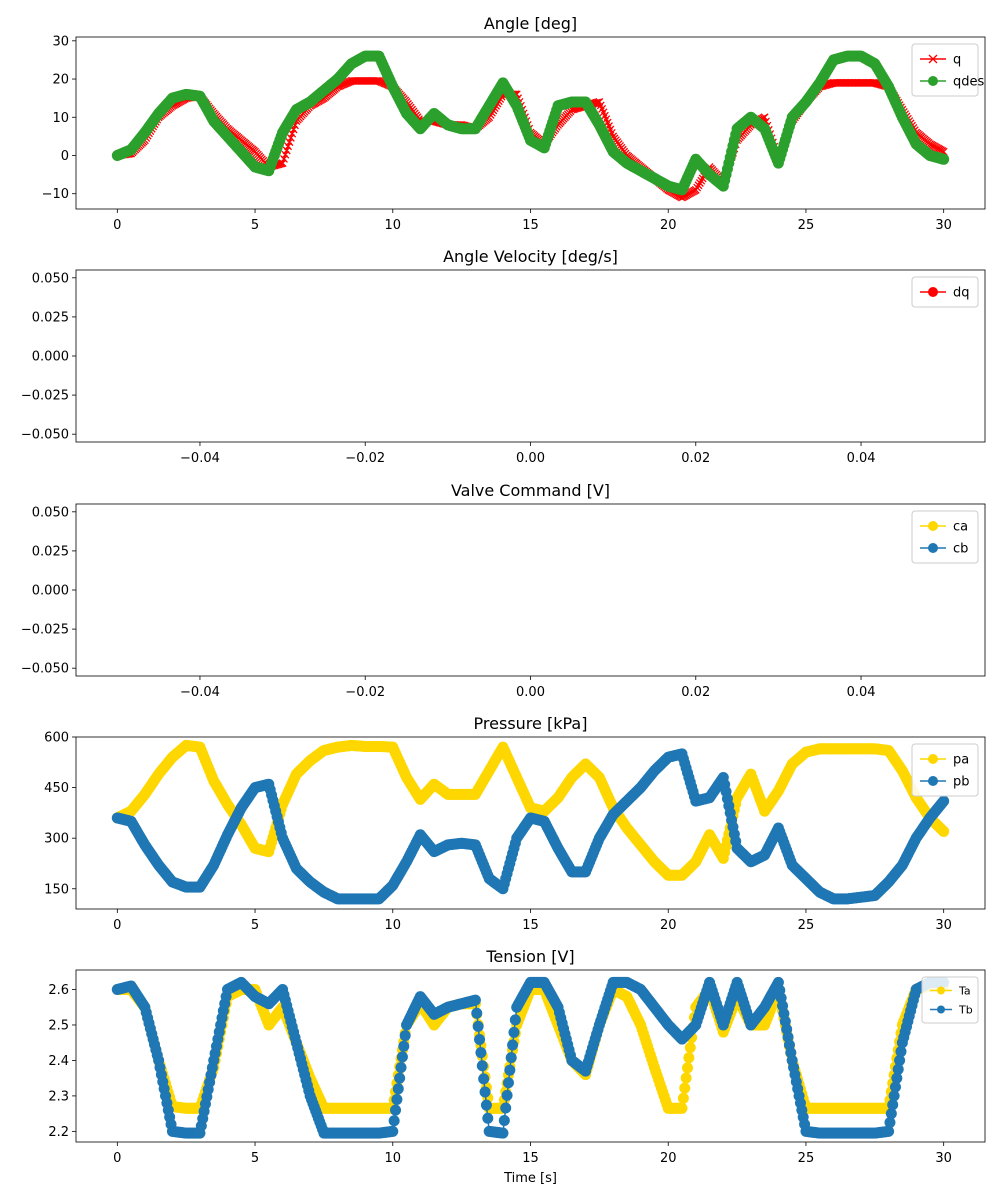 This screenshot has height=1200, width=1000. What do you see at coordinates (961, 782) in the screenshot?
I see `legend-label-pb: pb` at bounding box center [961, 782].